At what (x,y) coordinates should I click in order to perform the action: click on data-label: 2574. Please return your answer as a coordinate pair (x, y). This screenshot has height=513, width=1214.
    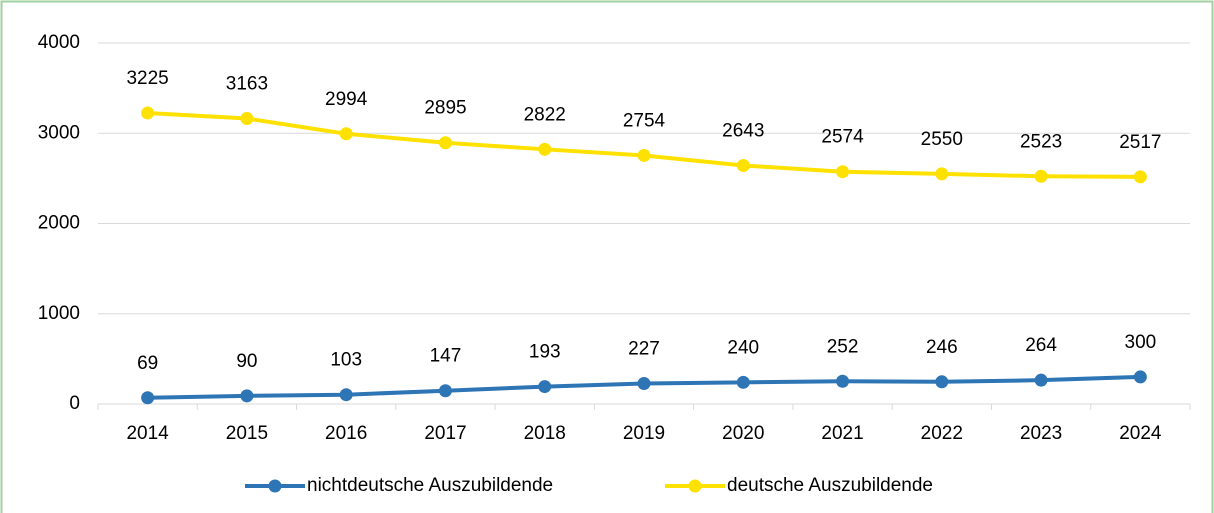
    Looking at the image, I should click on (842, 137).